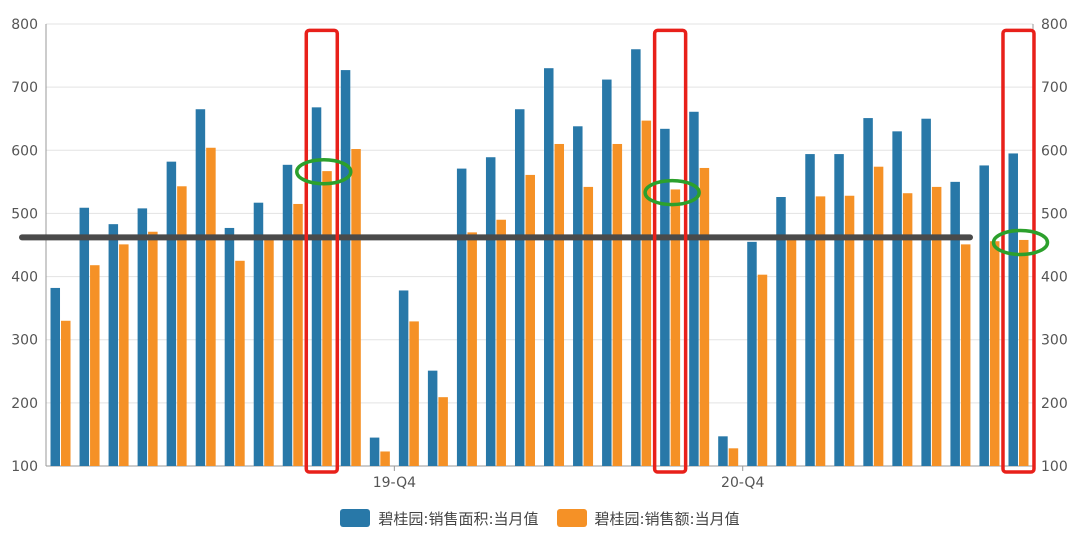  Describe the element at coordinates (24, 214) in the screenshot. I see `y-tick-label-left: 500` at that location.